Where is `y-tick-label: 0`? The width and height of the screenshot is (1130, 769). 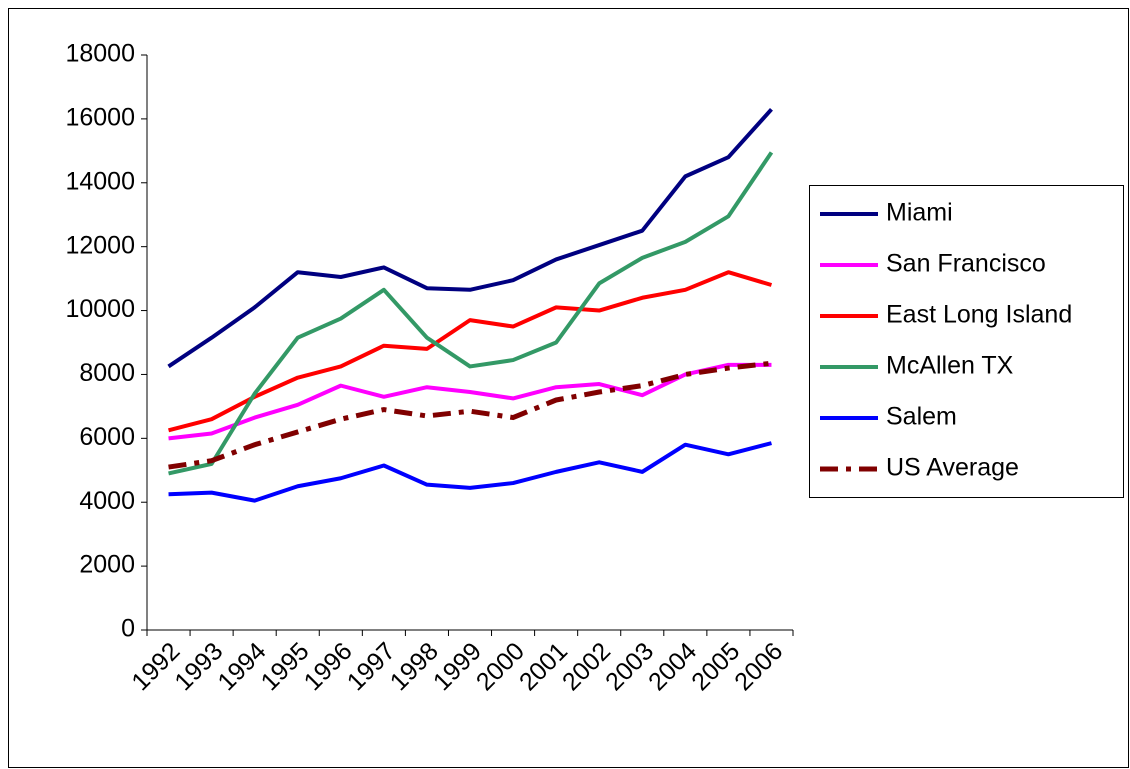
y-tick-label: 0 is located at coordinates (128, 629).